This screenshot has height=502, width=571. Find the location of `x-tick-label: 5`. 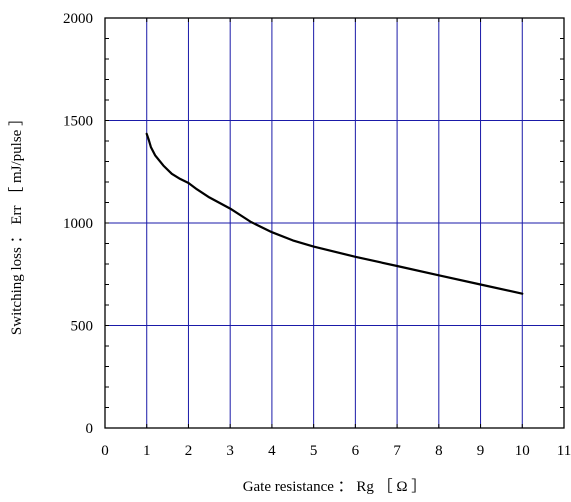

x-tick-label: 5 is located at coordinates (314, 451).